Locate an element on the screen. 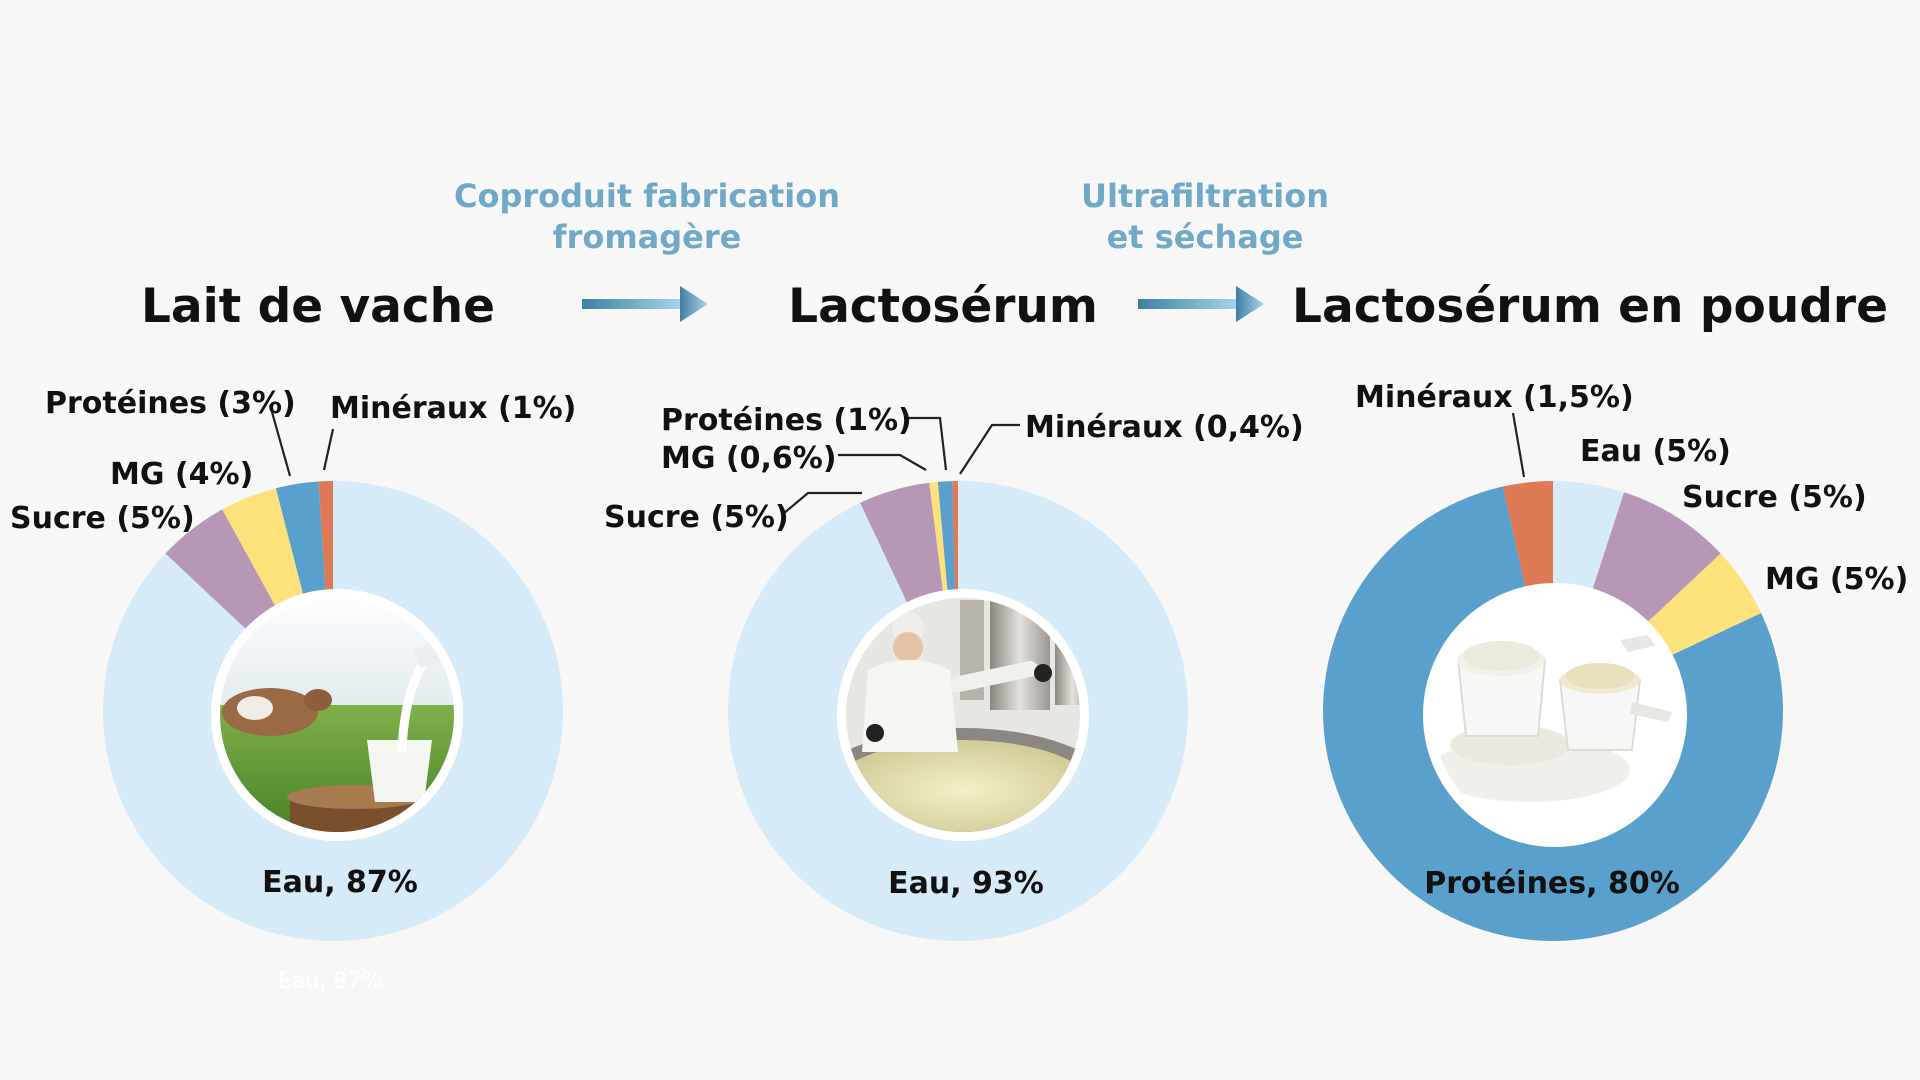  step-1-caption-line1: Coproduit fabrication is located at coordinates (647, 196).